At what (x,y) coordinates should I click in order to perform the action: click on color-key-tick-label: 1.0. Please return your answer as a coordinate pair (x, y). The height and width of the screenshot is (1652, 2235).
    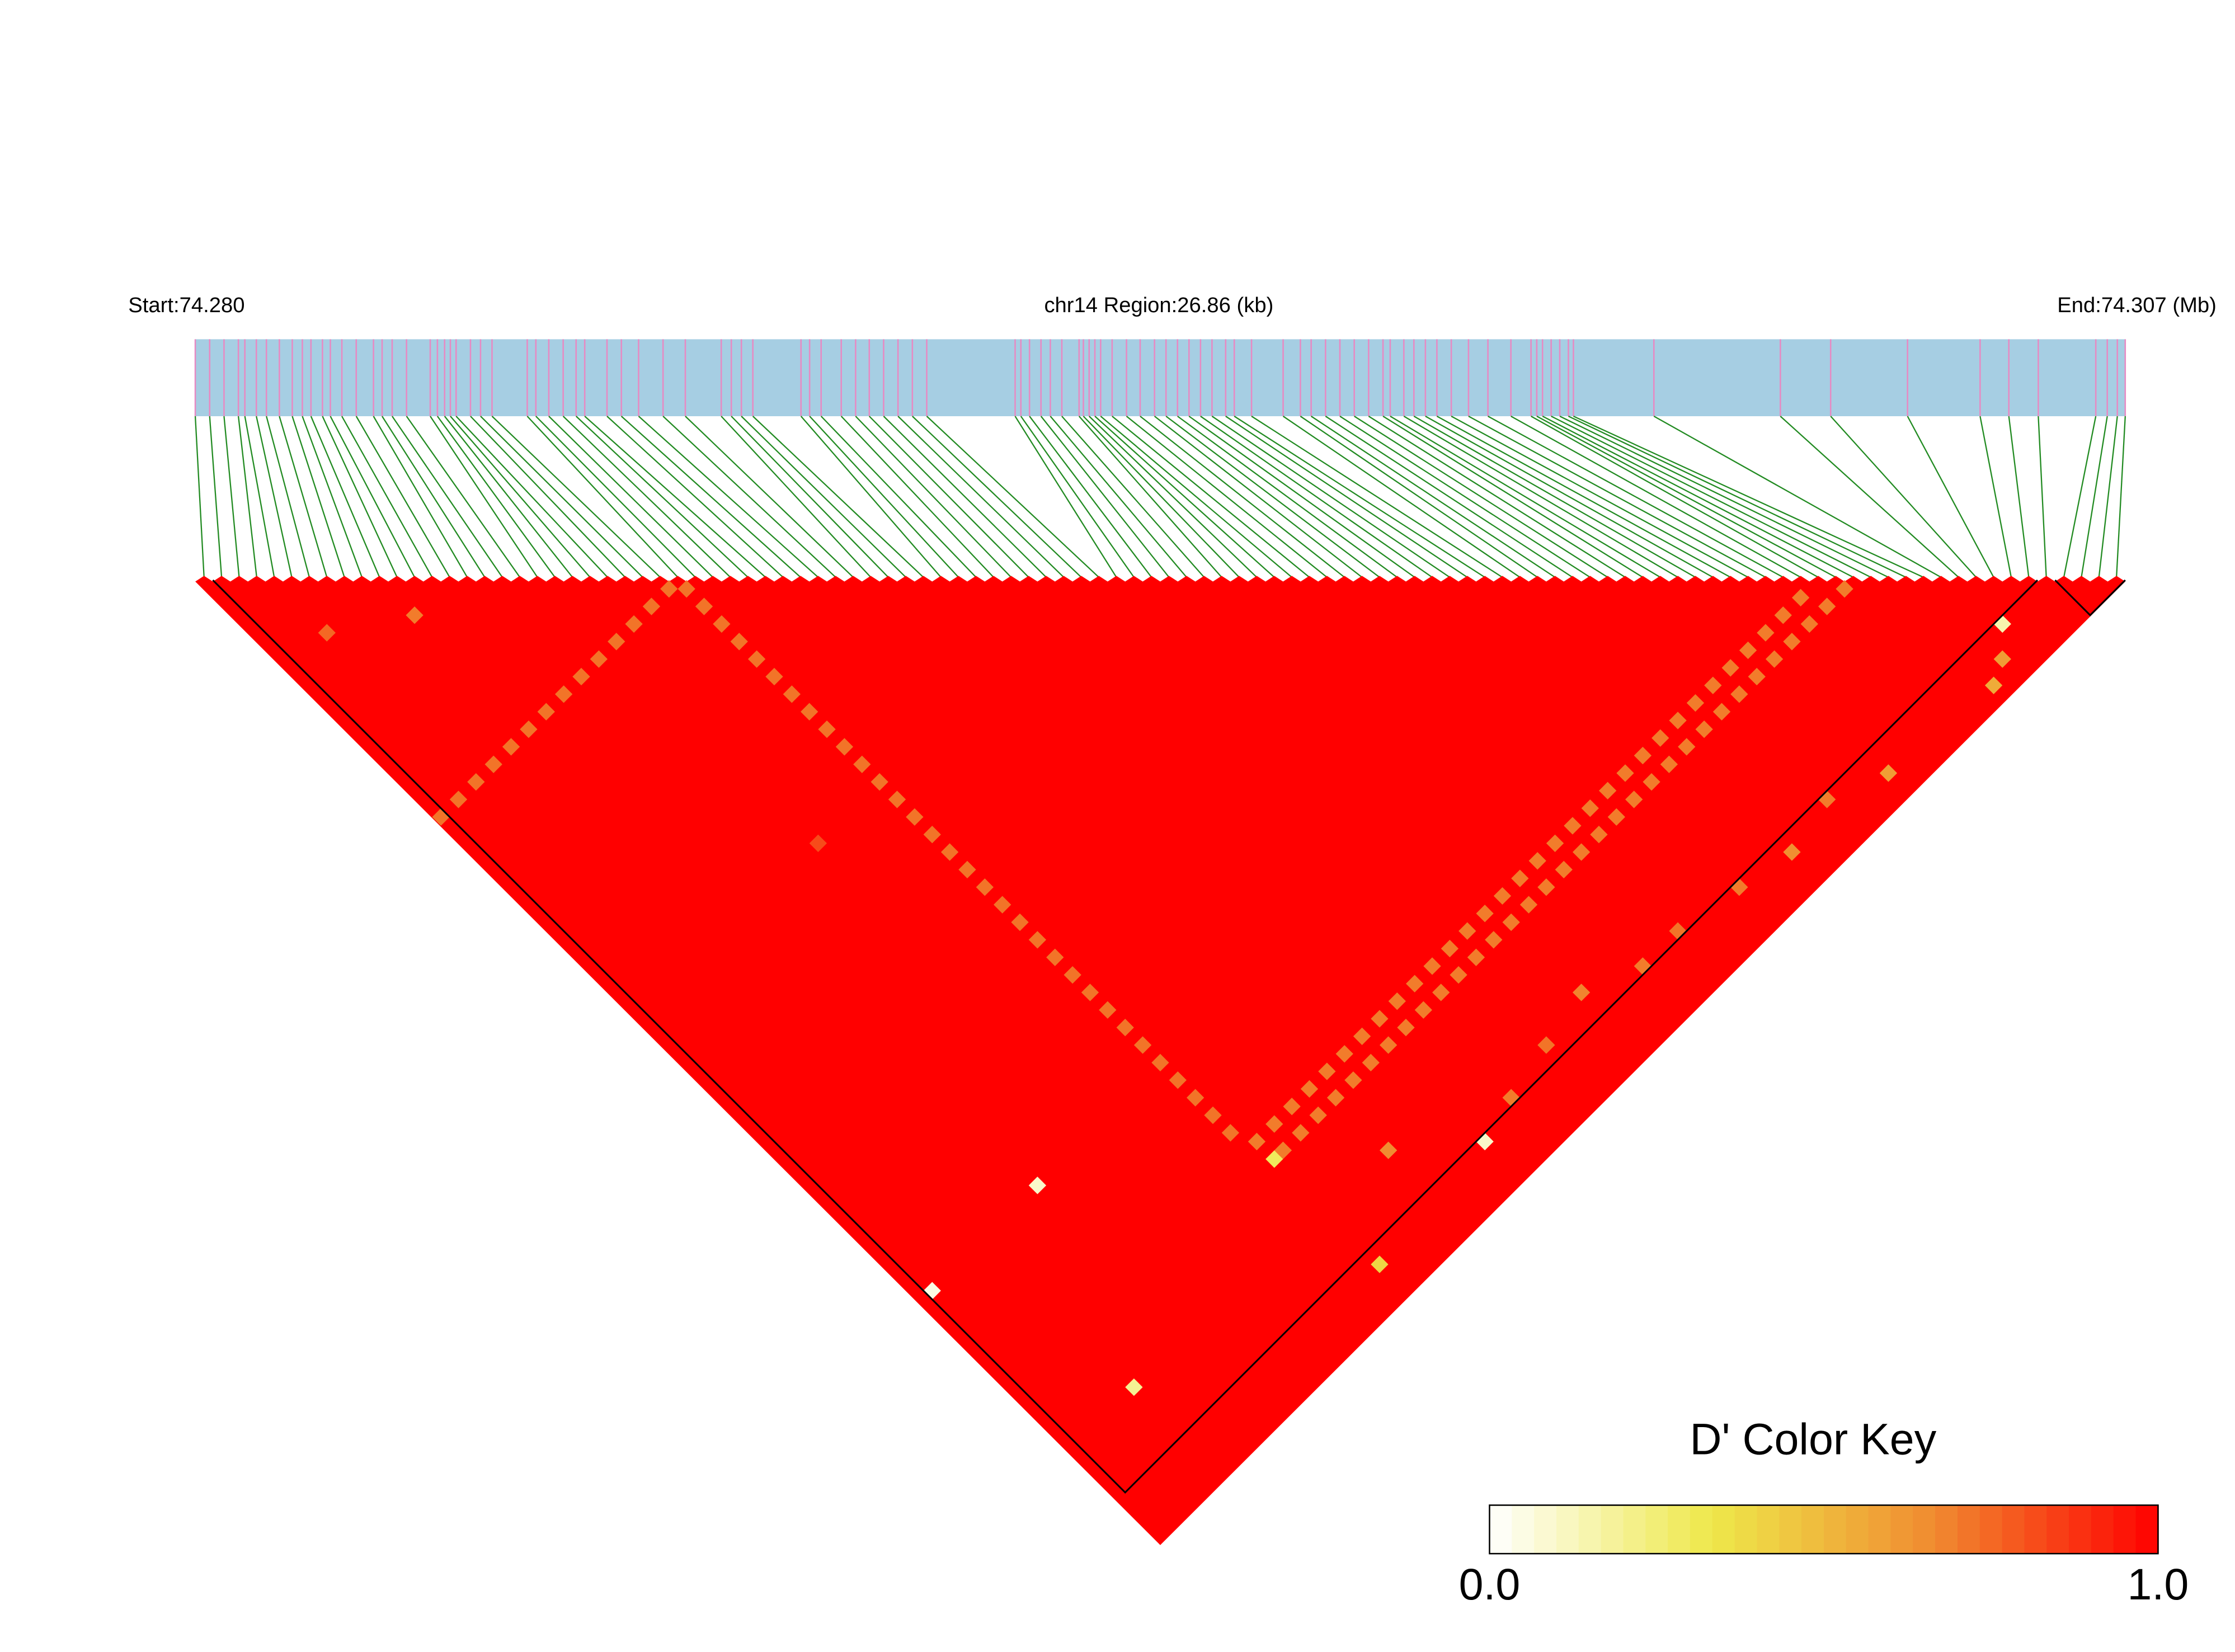
    Looking at the image, I should click on (2158, 1585).